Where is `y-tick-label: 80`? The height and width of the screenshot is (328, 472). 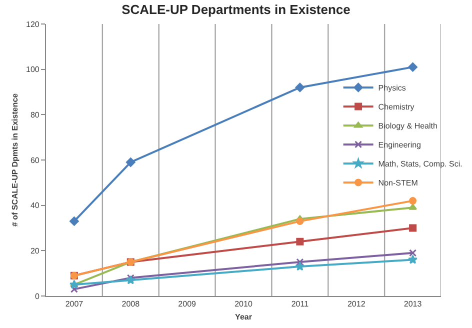 y-tick-label: 80 is located at coordinates (35, 115).